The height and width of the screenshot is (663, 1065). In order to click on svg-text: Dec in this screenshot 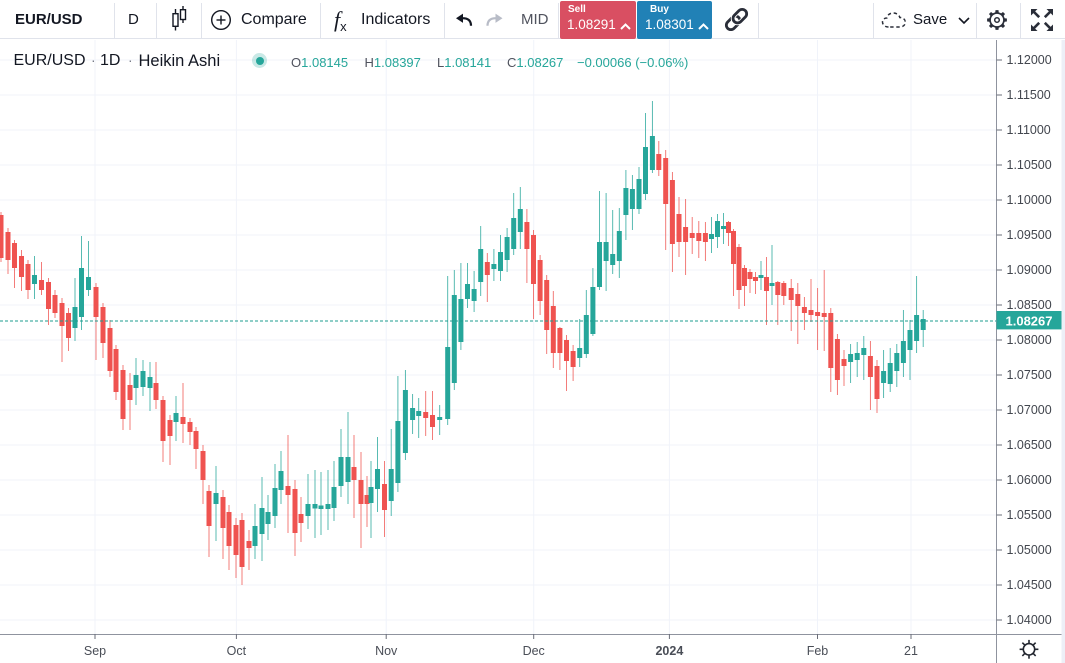, I will do `click(534, 651)`.